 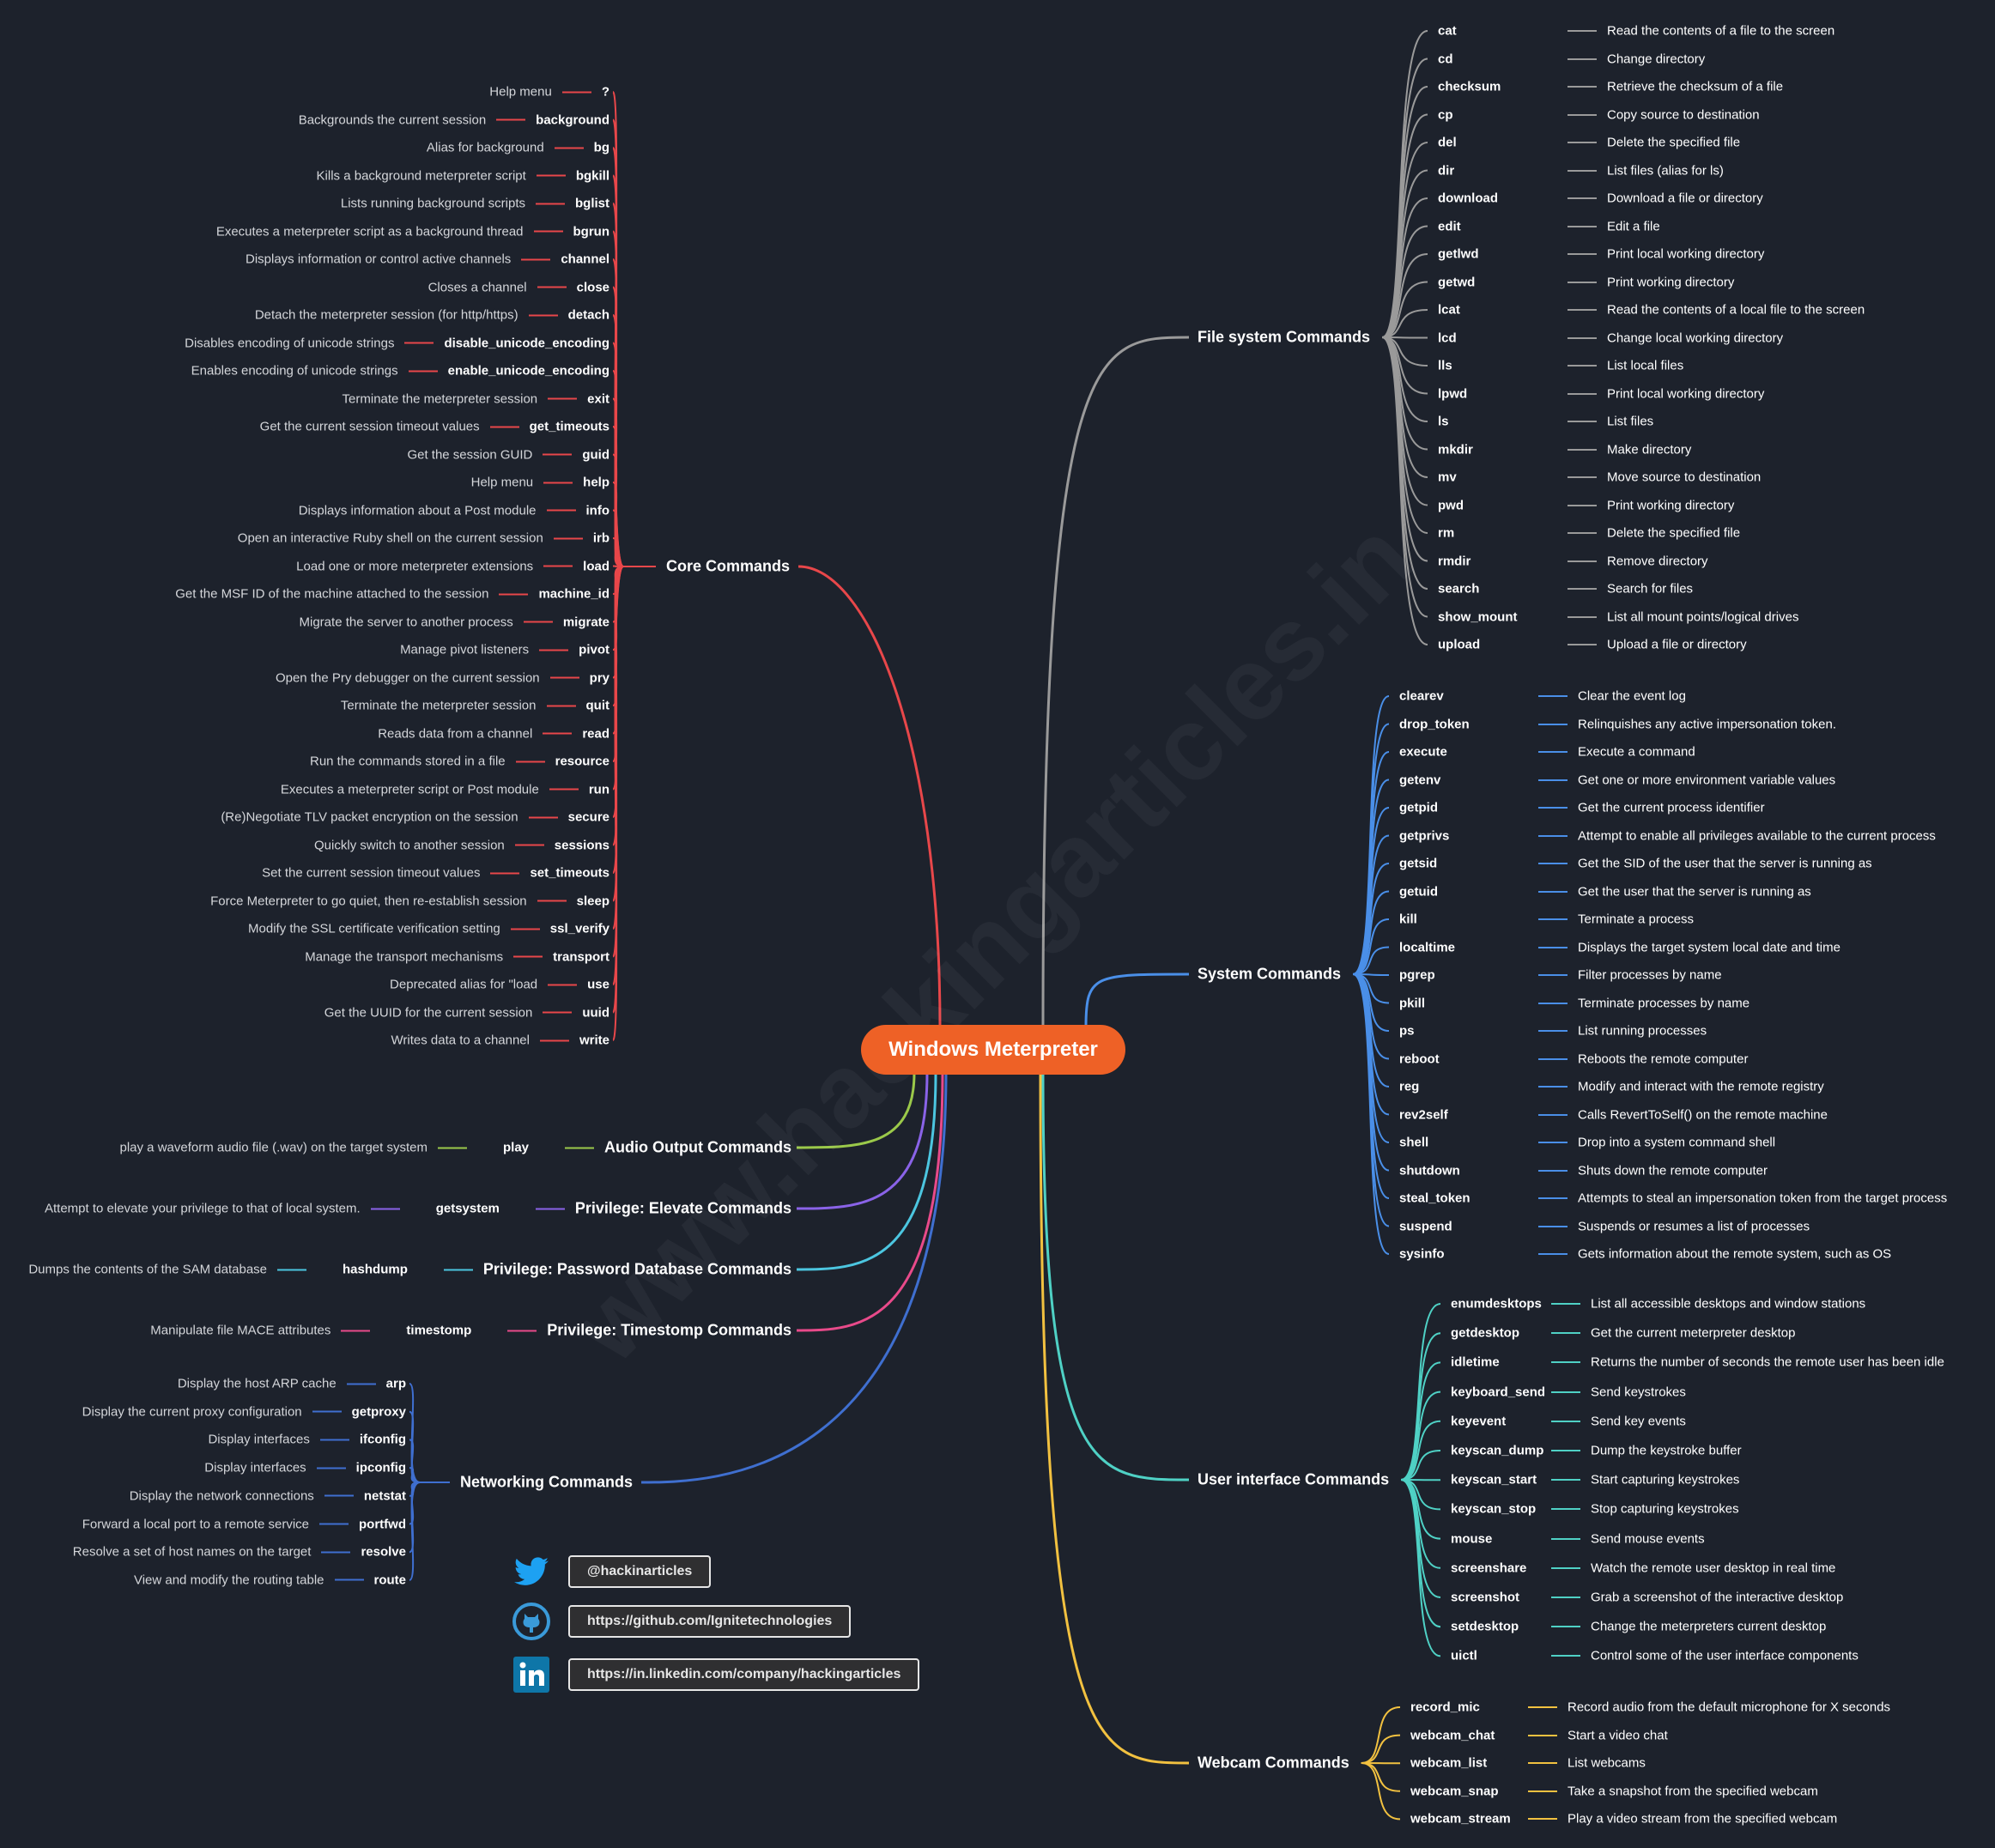 What do you see at coordinates (1424, 1115) in the screenshot?
I see `command-node: rev2self` at bounding box center [1424, 1115].